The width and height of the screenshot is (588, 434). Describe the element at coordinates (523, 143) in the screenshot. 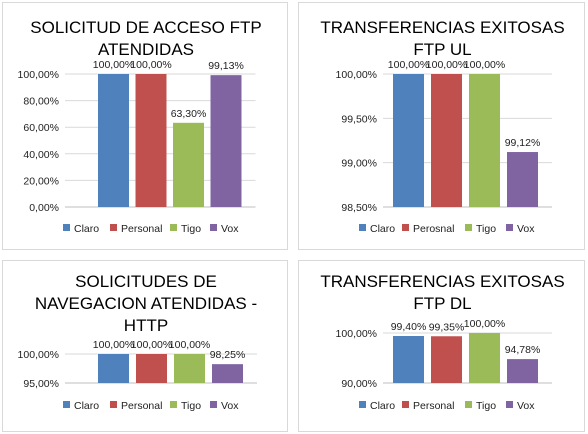

I see `data-label: 99,12%` at that location.